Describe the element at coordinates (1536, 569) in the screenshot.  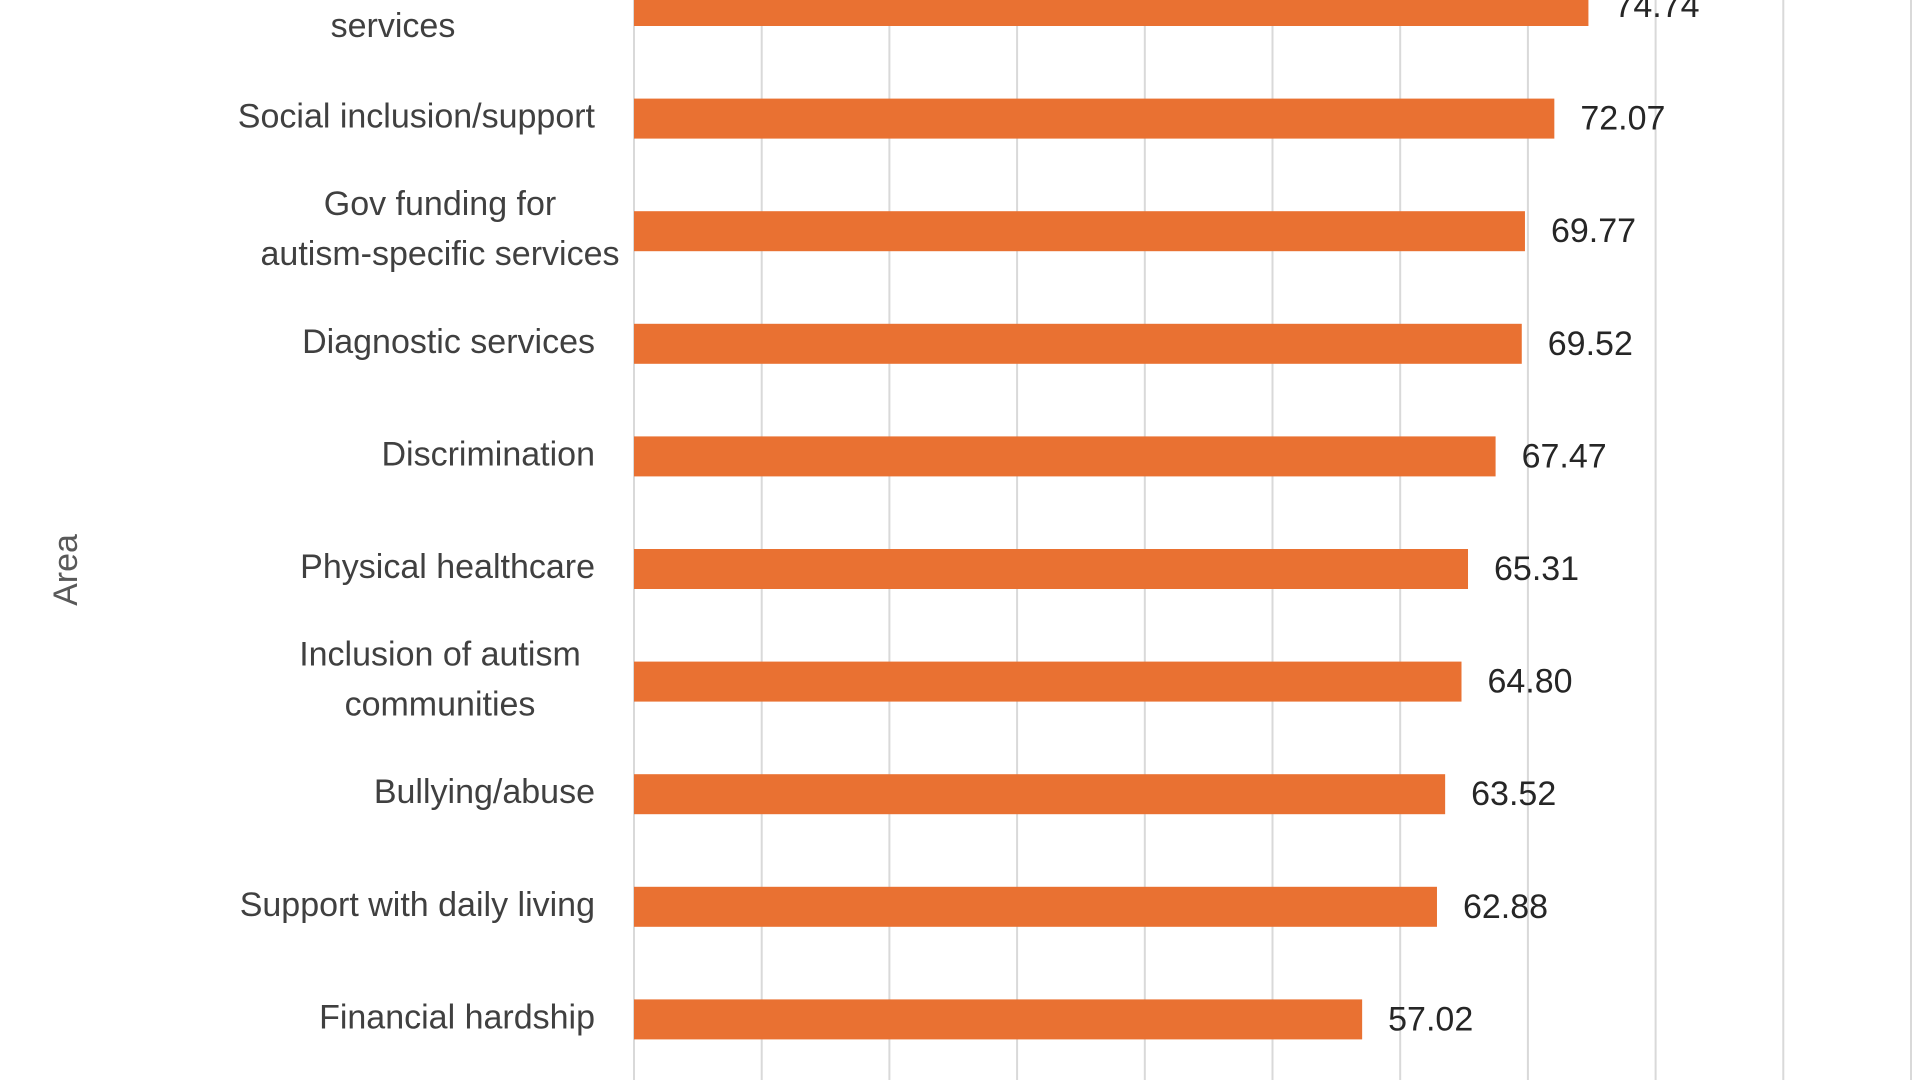
I see `data-label: 65.31` at that location.